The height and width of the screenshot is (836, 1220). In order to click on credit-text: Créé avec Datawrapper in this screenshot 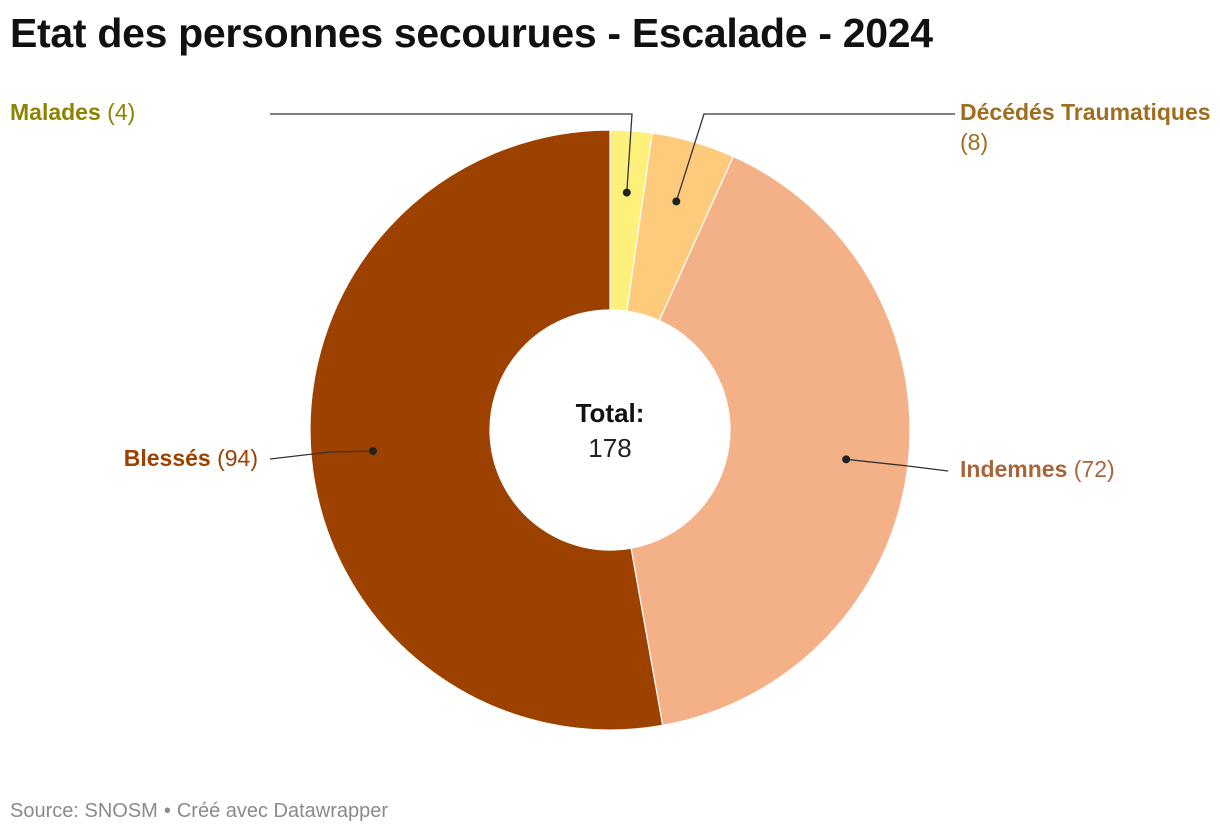, I will do `click(282, 811)`.